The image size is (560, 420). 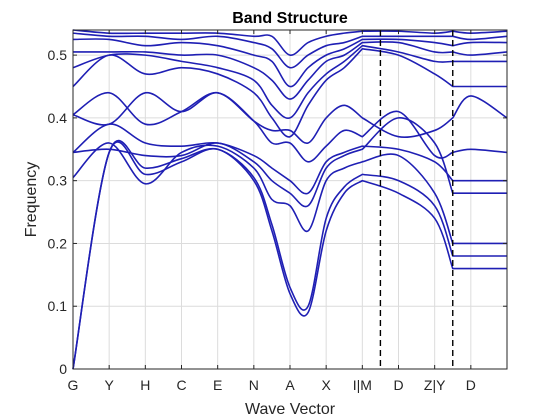 I want to click on x-tick-label-3: C, so click(x=181, y=385).